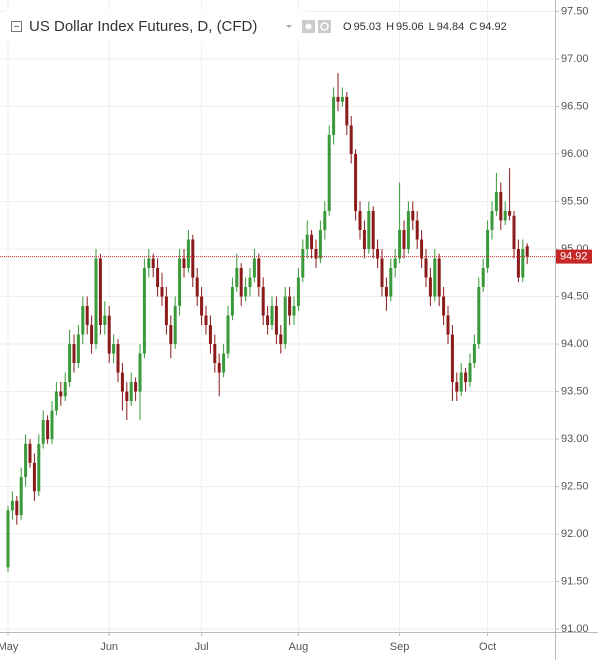 The height and width of the screenshot is (660, 598). Describe the element at coordinates (575, 154) in the screenshot. I see `y-tick-label: 96.00` at that location.